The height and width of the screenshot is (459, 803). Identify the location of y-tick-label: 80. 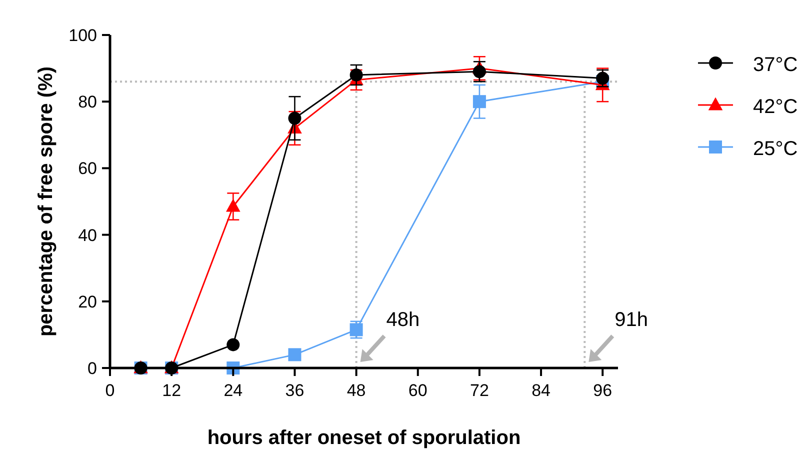
(87, 102).